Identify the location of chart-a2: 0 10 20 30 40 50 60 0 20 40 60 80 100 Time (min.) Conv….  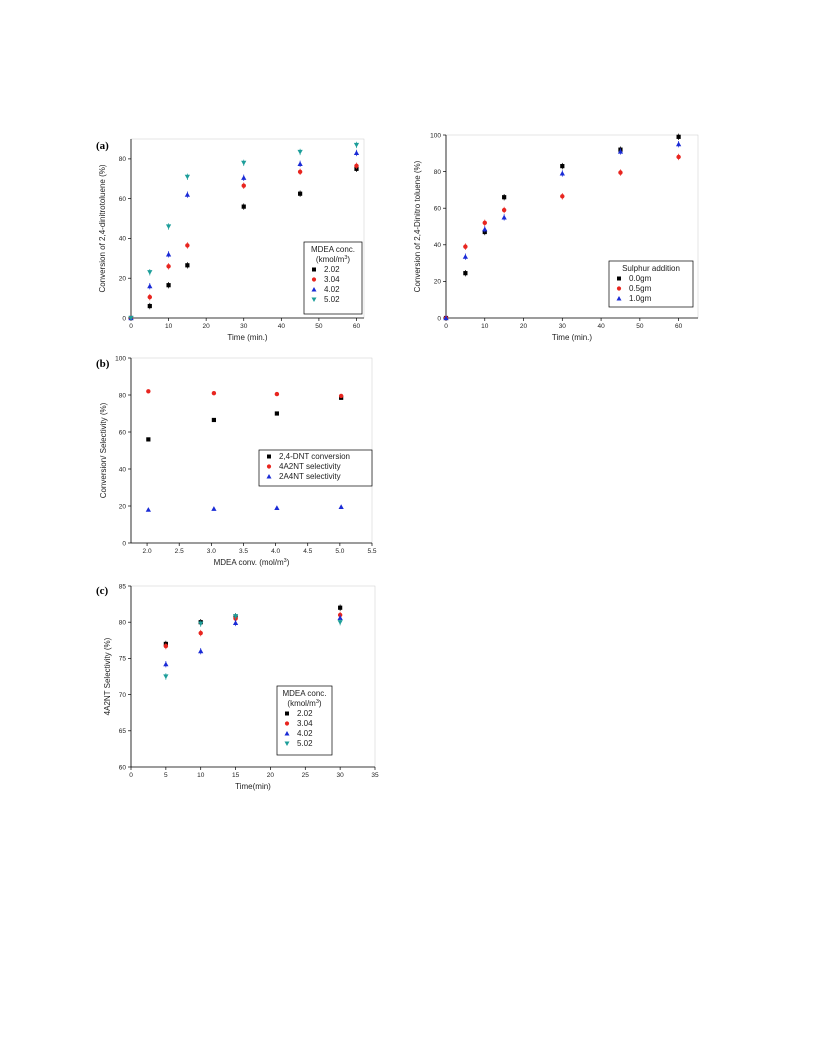
(556, 237).